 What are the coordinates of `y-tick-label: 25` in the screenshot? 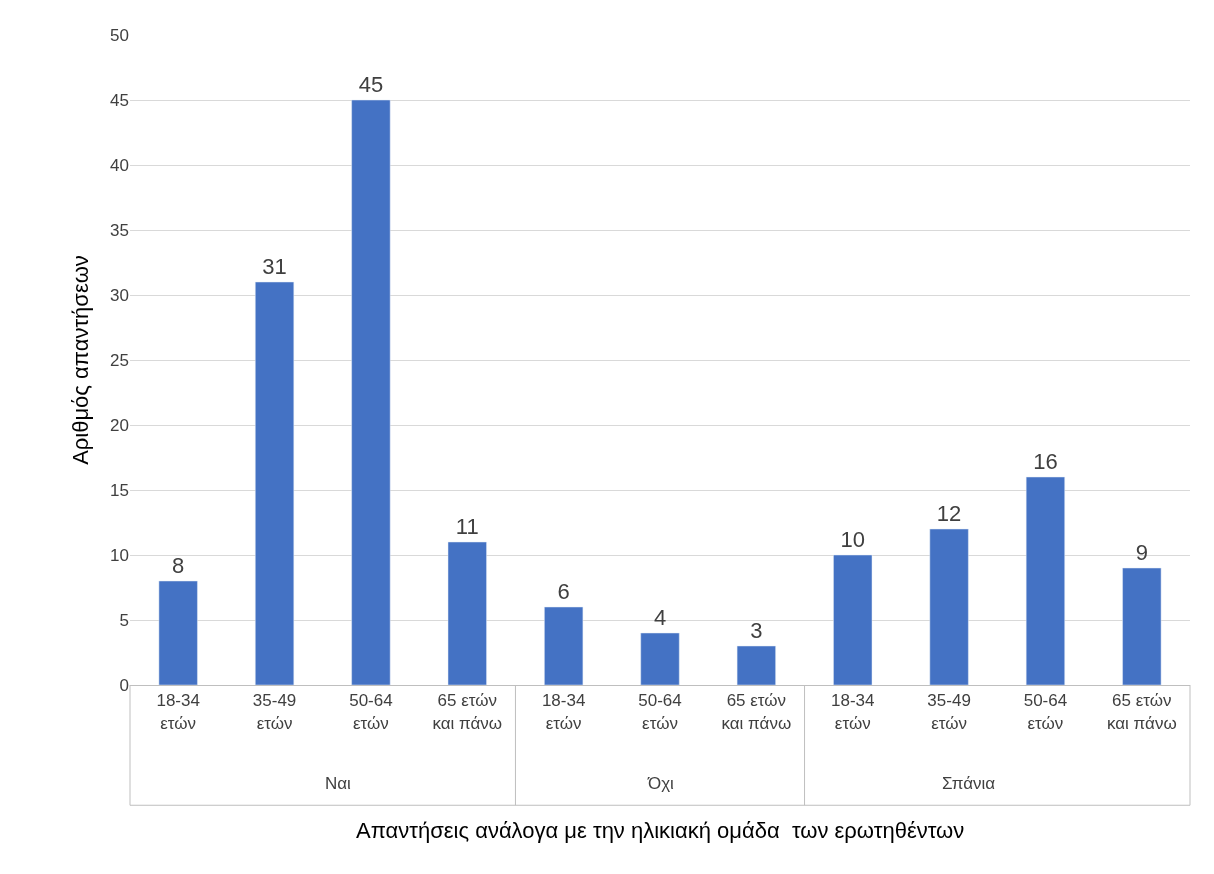 It's located at (119, 360).